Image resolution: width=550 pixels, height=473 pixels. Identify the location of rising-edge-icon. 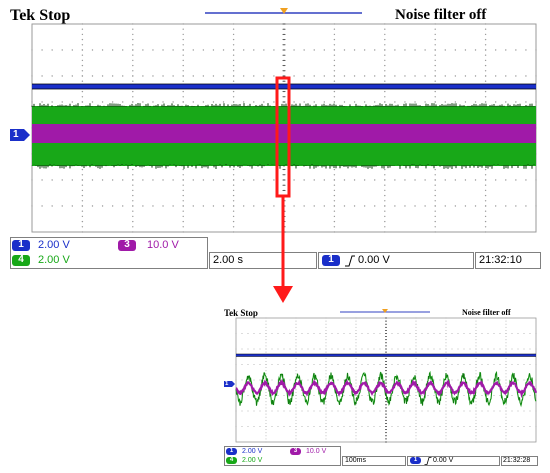
(350, 261).